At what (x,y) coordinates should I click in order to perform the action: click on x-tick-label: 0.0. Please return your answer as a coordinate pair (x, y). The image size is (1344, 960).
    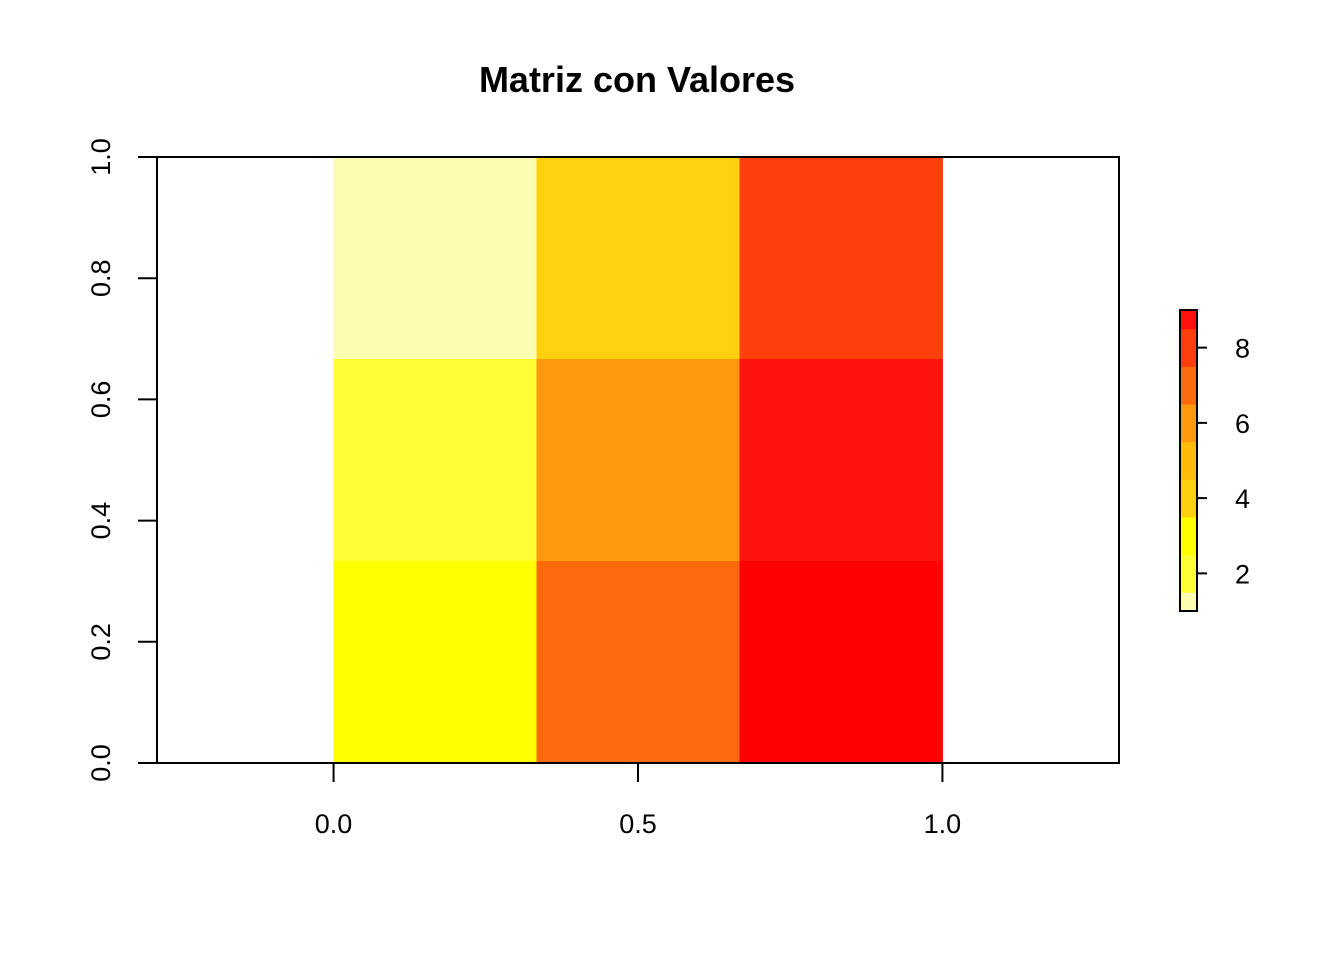
    Looking at the image, I should click on (334, 824).